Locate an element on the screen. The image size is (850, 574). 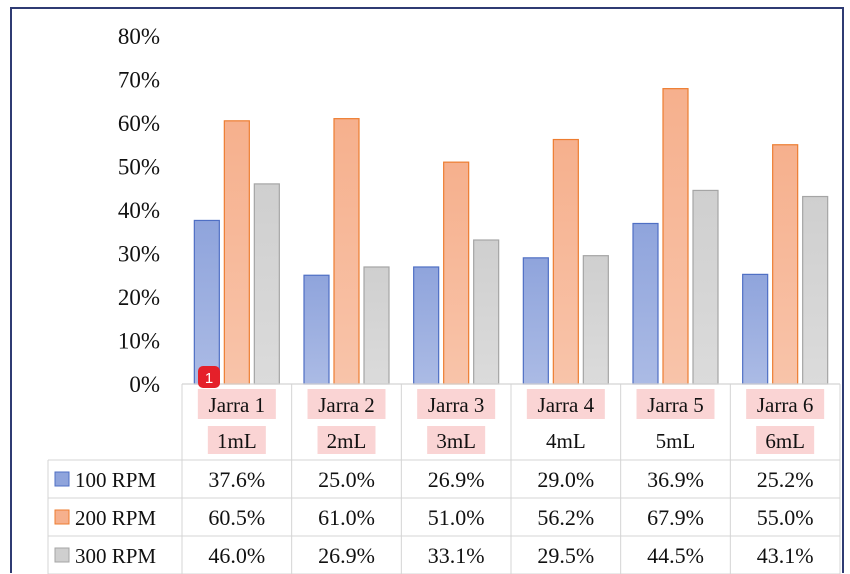
category-label: Jarra 5 is located at coordinates (675, 405).